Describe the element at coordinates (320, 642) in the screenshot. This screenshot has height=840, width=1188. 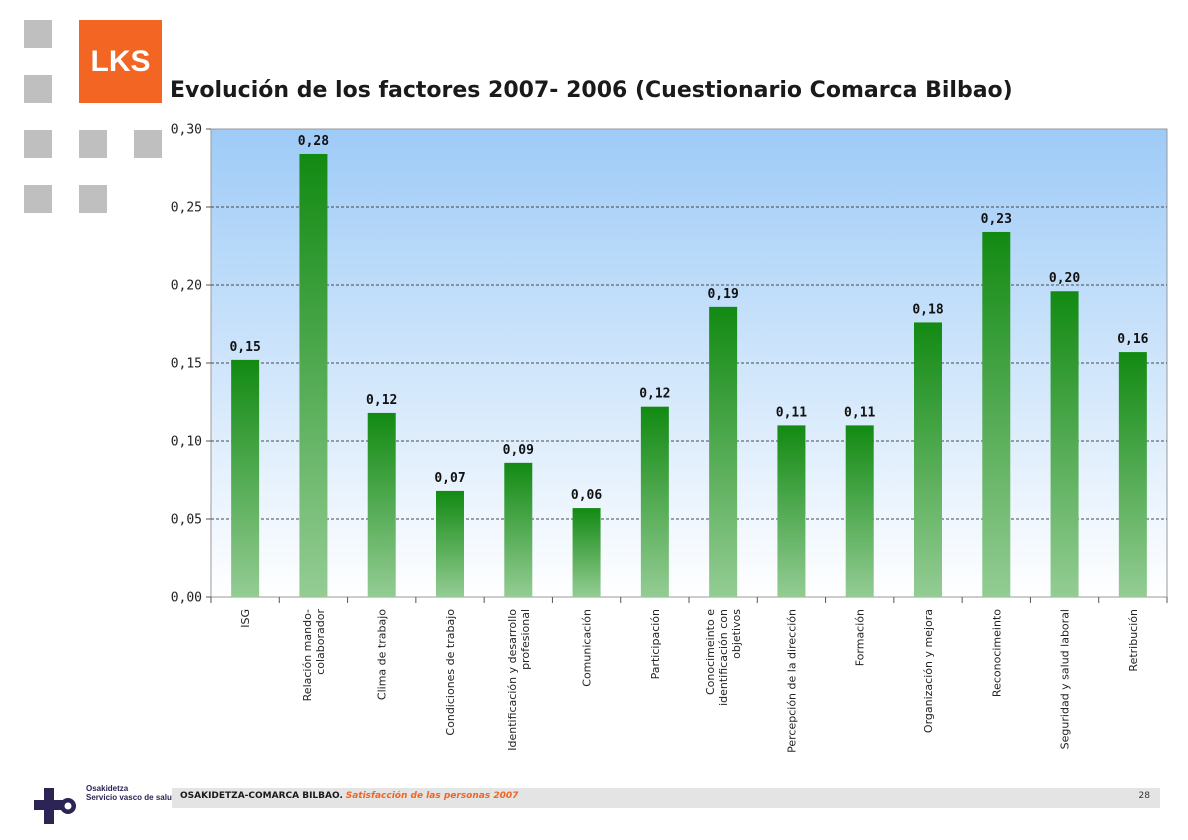
I see `x-tick-label-line: colaborador` at that location.